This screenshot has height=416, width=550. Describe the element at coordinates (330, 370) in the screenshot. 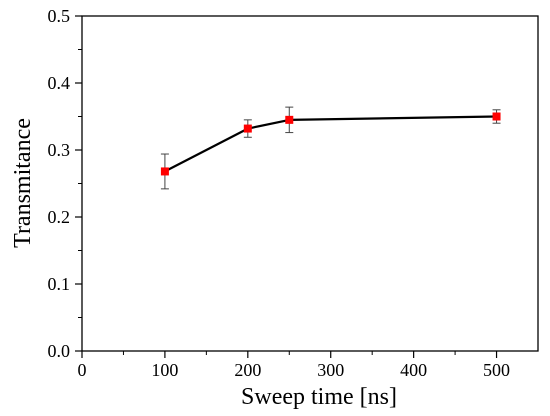

I see `x-tick-label: 300` at that location.